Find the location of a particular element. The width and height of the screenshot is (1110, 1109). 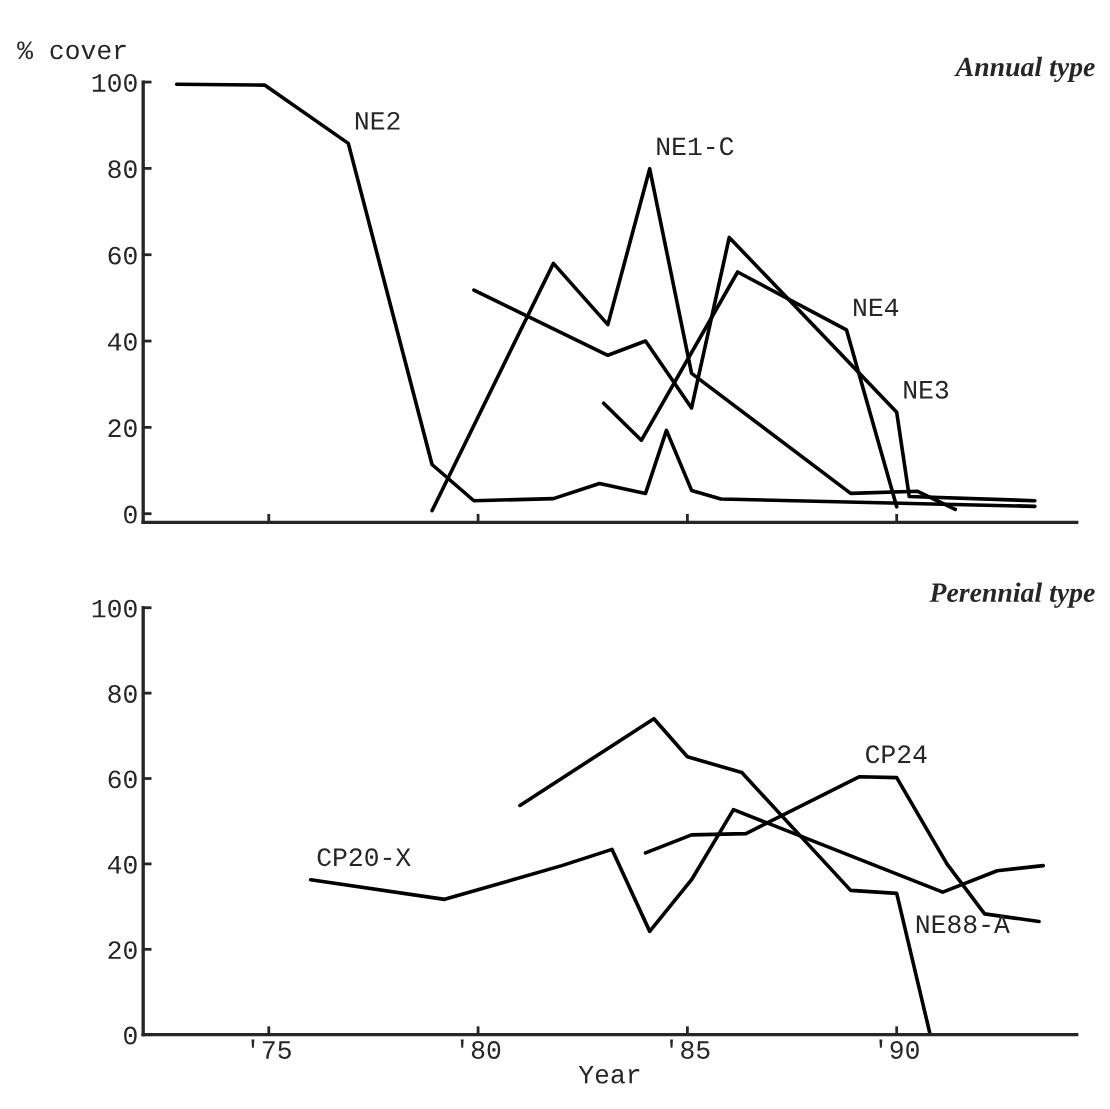

annotation: NE3 is located at coordinates (926, 389).